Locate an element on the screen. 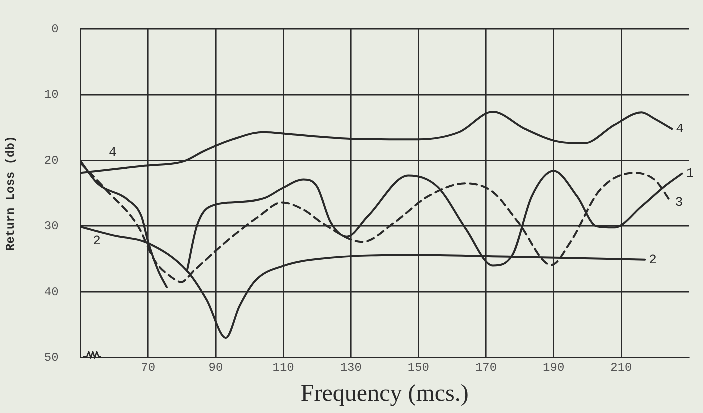  series-label: 1 is located at coordinates (690, 174).